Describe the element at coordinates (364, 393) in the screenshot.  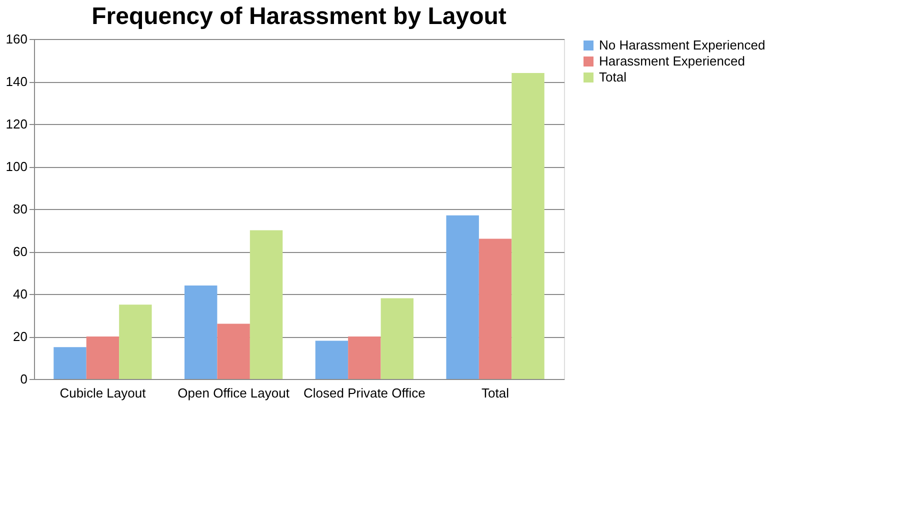
I see `x-tick-label: Closed Private Office` at that location.